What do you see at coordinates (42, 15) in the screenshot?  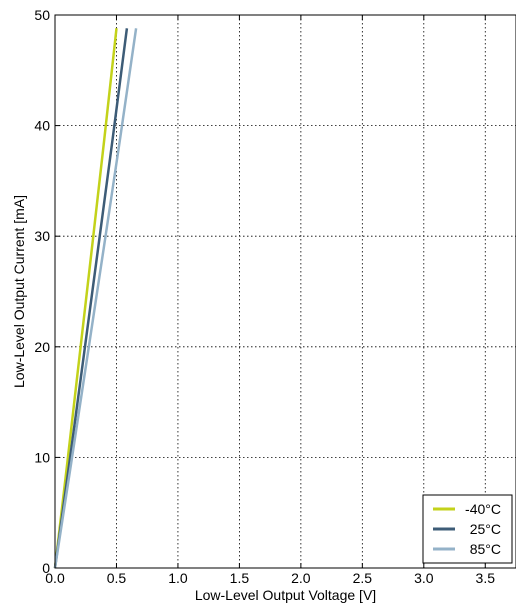 I see `y-tick-label: 50` at bounding box center [42, 15].